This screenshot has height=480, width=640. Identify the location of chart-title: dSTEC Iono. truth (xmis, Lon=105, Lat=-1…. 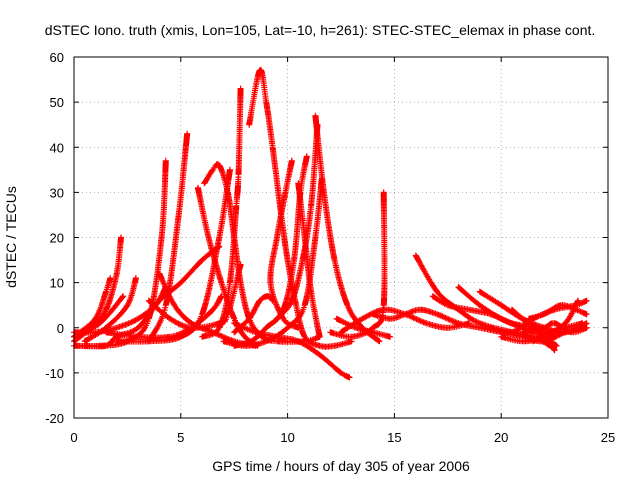
(320, 30).